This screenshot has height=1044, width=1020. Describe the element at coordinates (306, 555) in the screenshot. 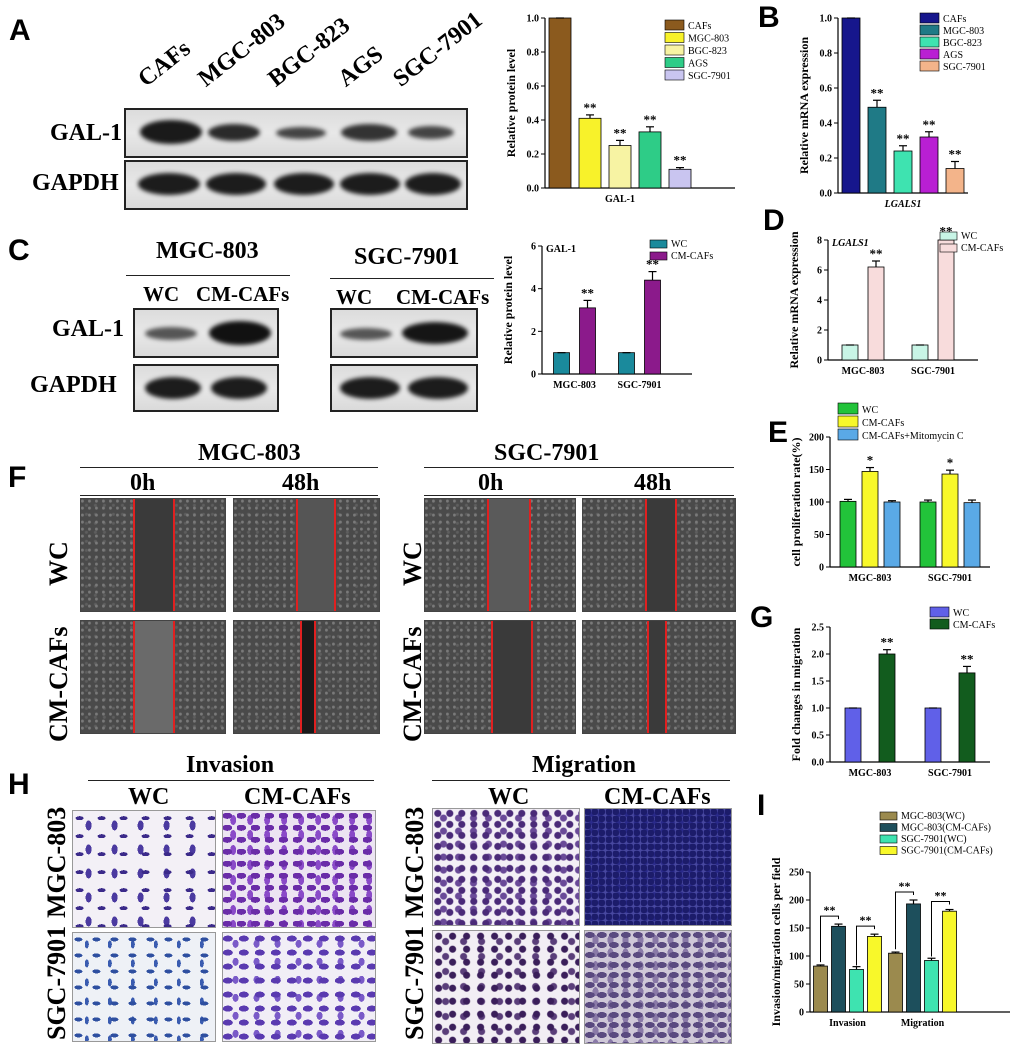

I see `scratch-image` at that location.